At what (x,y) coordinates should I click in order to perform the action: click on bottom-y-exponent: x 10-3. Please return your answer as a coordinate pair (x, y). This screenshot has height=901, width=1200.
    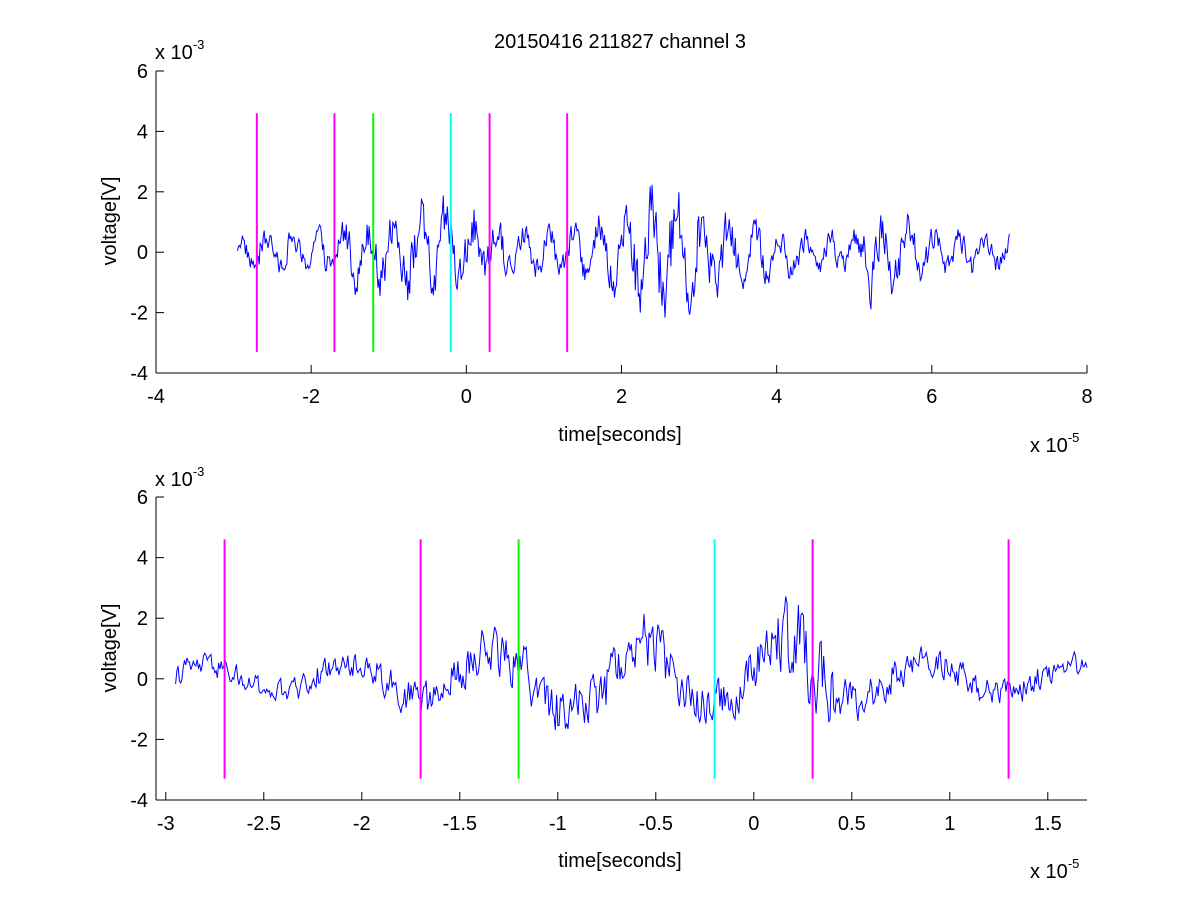
    Looking at the image, I should click on (179, 477).